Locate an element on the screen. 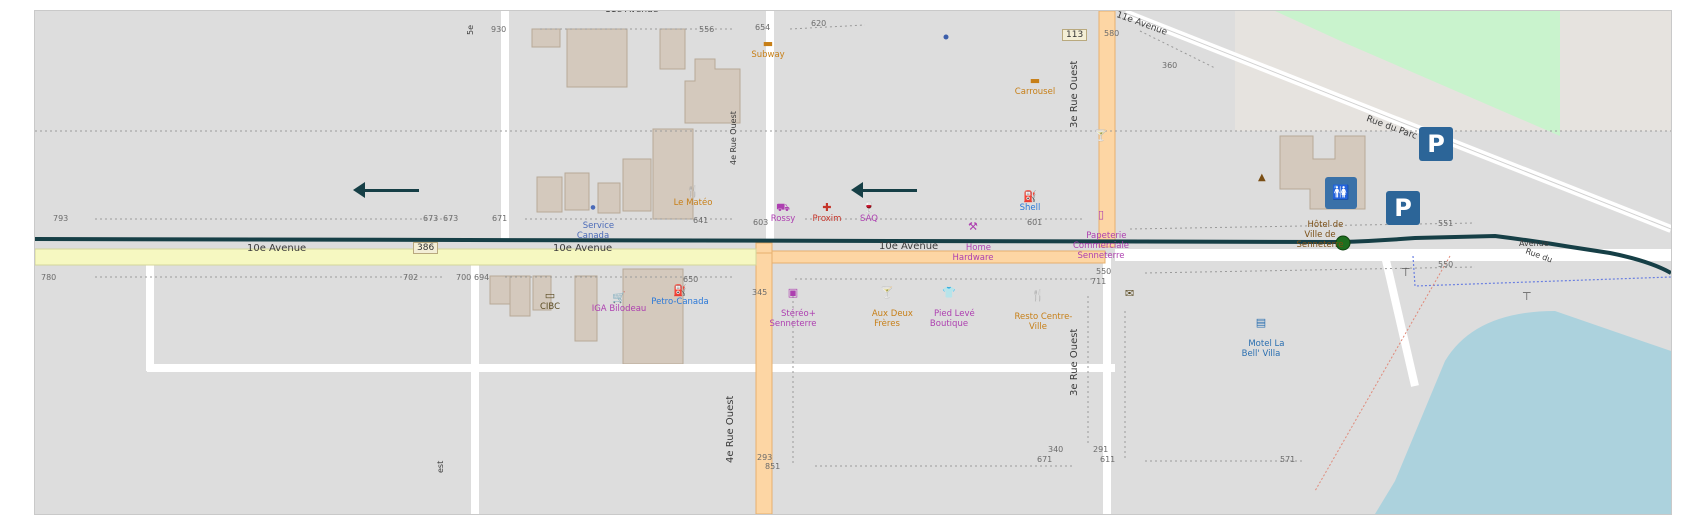  poi-label: Petro-Canada is located at coordinates (680, 302).